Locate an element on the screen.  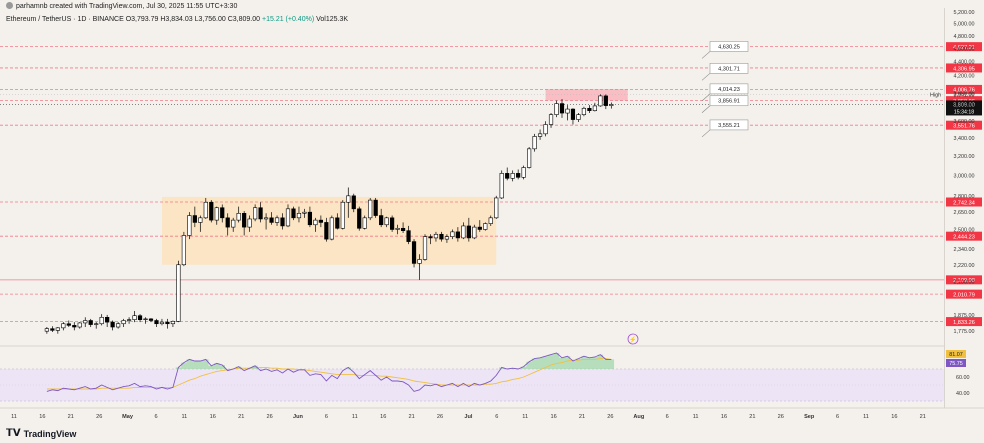
y-tick-label: 3,000.00 is located at coordinates (964, 176).